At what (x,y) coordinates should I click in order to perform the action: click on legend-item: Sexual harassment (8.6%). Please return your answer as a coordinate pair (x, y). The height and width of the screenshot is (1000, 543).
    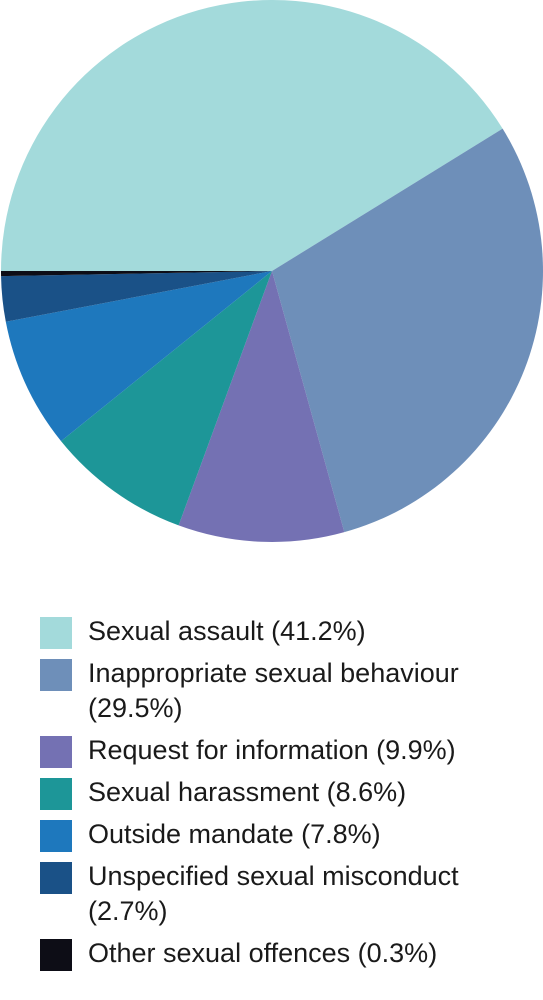
    Looking at the image, I should click on (290, 792).